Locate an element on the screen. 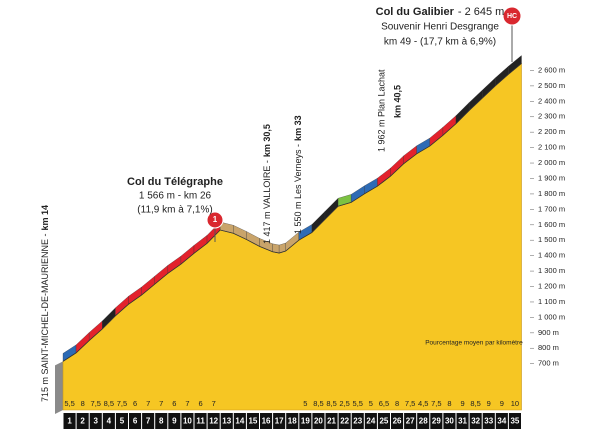  y-tick-label: 1 900 m is located at coordinates (551, 177).